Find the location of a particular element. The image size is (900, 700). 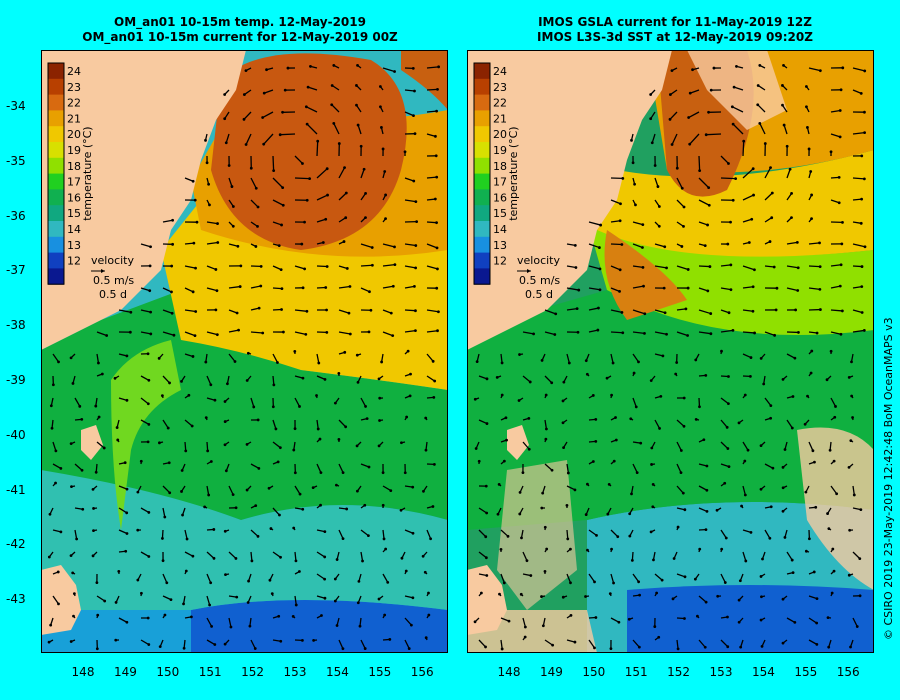

panel2-colorbar-cell is located at coordinates (482, 276).